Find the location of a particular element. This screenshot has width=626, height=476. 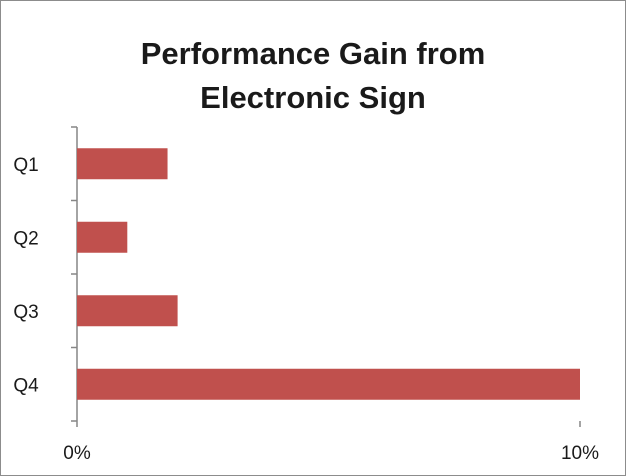

chart-title-line-1: Performance Gain from is located at coordinates (313, 53).